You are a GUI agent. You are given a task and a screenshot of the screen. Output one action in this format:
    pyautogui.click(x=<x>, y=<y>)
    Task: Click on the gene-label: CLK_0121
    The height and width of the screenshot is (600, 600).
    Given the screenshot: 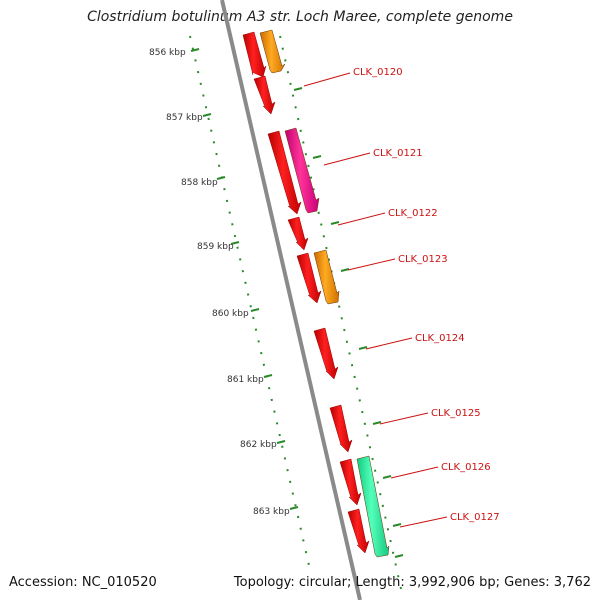 What is the action you would take?
    pyautogui.click(x=398, y=153)
    